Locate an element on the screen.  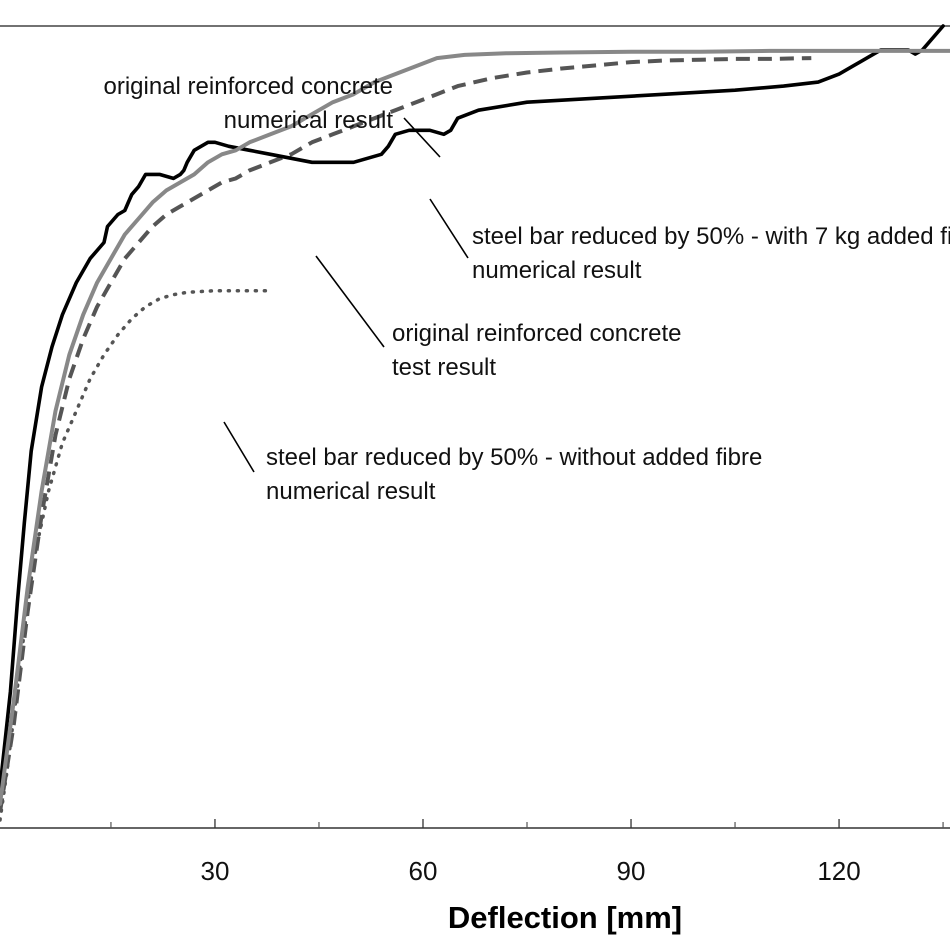
annotation-1-line-2: numerical result is located at coordinates (309, 120).